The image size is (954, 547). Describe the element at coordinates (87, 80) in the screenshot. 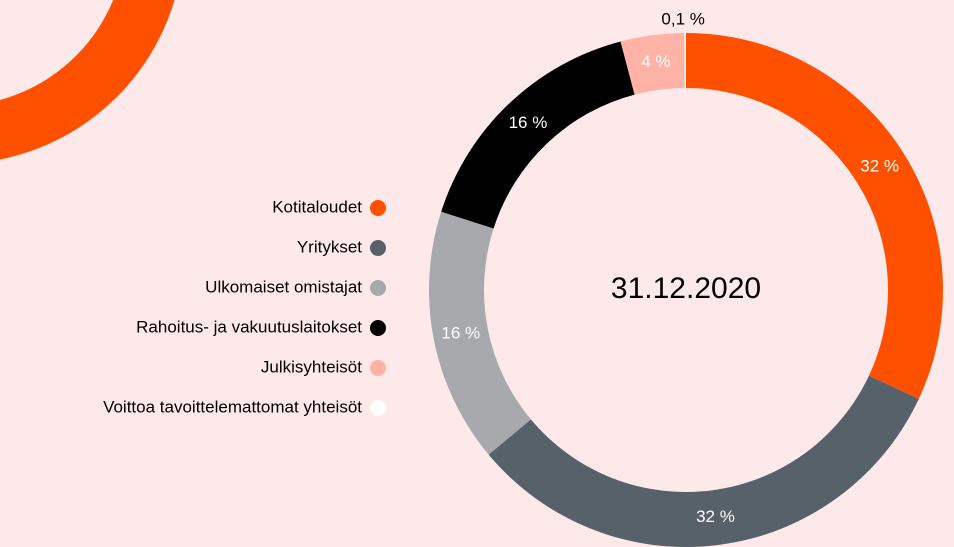

I see `decor-arc` at that location.